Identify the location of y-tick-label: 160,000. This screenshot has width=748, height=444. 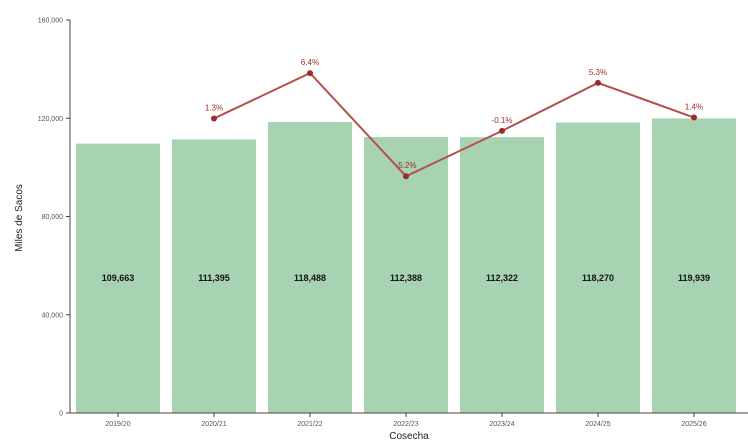
(50, 21).